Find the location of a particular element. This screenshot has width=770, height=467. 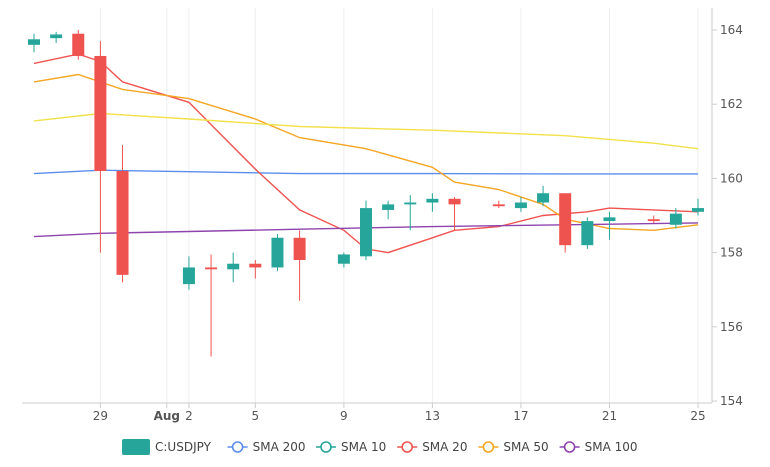

legend-label: SMA 20 is located at coordinates (444, 447).